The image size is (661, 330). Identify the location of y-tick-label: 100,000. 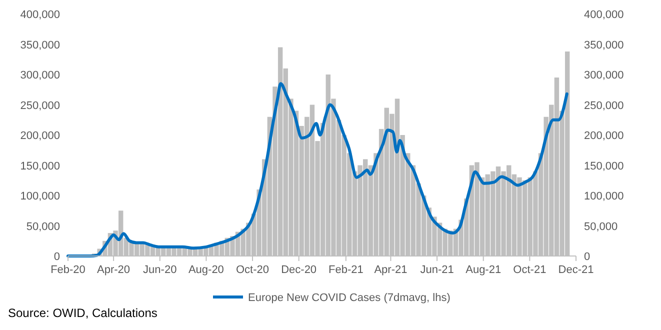
(40, 196).